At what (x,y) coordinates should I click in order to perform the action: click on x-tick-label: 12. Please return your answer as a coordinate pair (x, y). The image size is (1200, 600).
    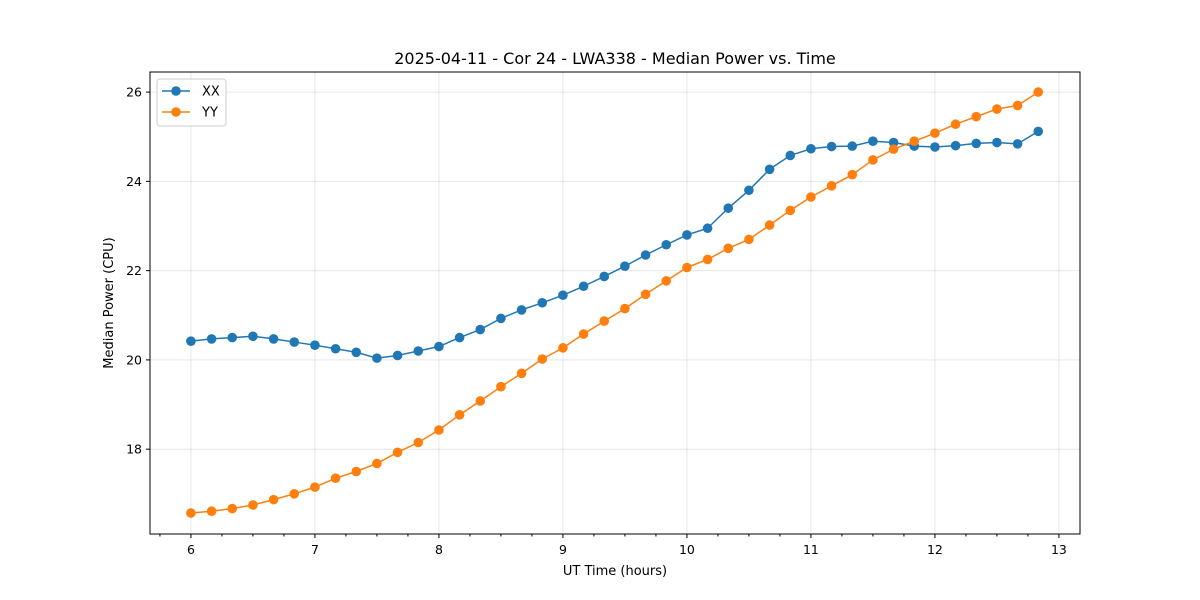
    Looking at the image, I should click on (935, 549).